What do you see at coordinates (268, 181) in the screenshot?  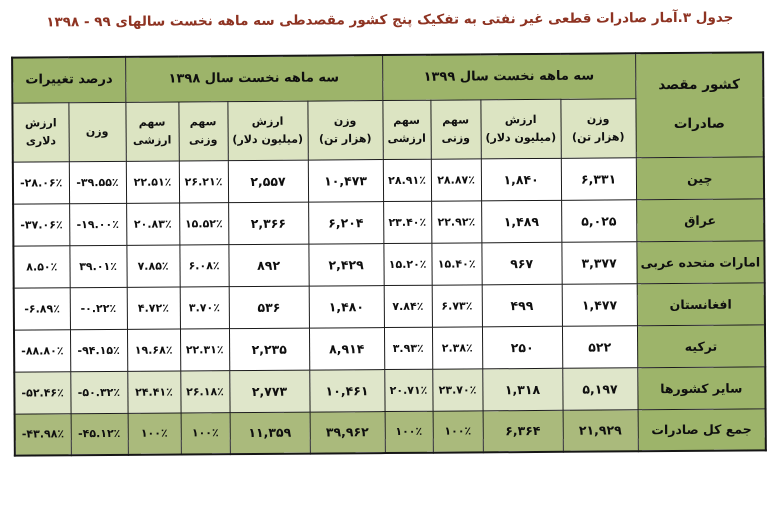 I see `value-cell-value-1398: ۲,۵۵۷` at bounding box center [268, 181].